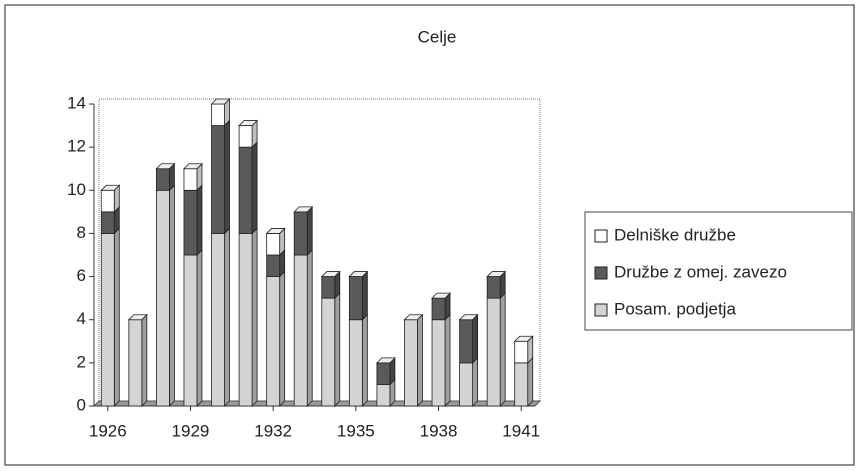 The height and width of the screenshot is (471, 859). What do you see at coordinates (700, 271) in the screenshot?
I see `legend-label: Družbe z omej. zavezo` at bounding box center [700, 271].